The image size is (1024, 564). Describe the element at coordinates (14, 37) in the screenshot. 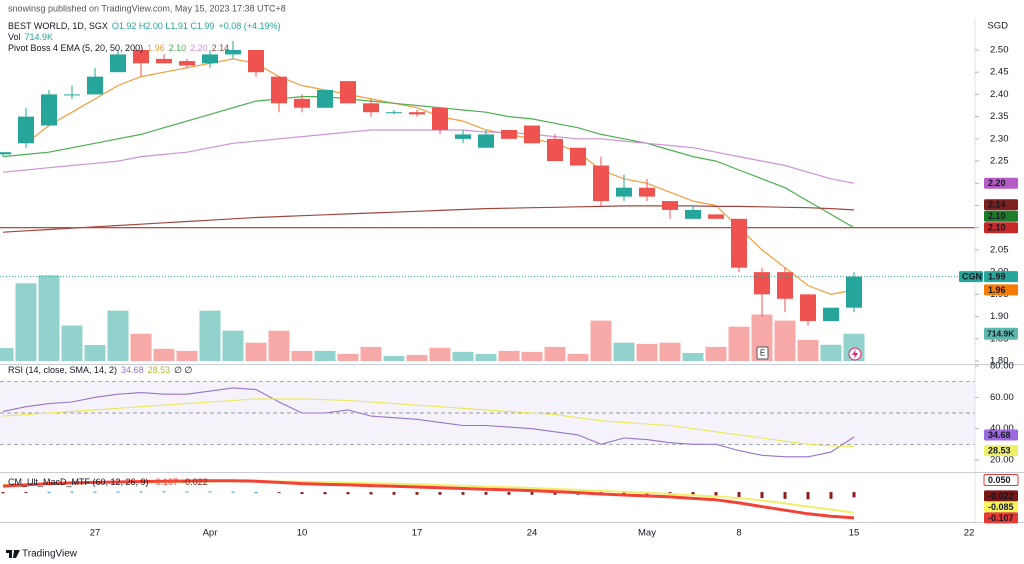

I see `legend-item: Vol` at that location.